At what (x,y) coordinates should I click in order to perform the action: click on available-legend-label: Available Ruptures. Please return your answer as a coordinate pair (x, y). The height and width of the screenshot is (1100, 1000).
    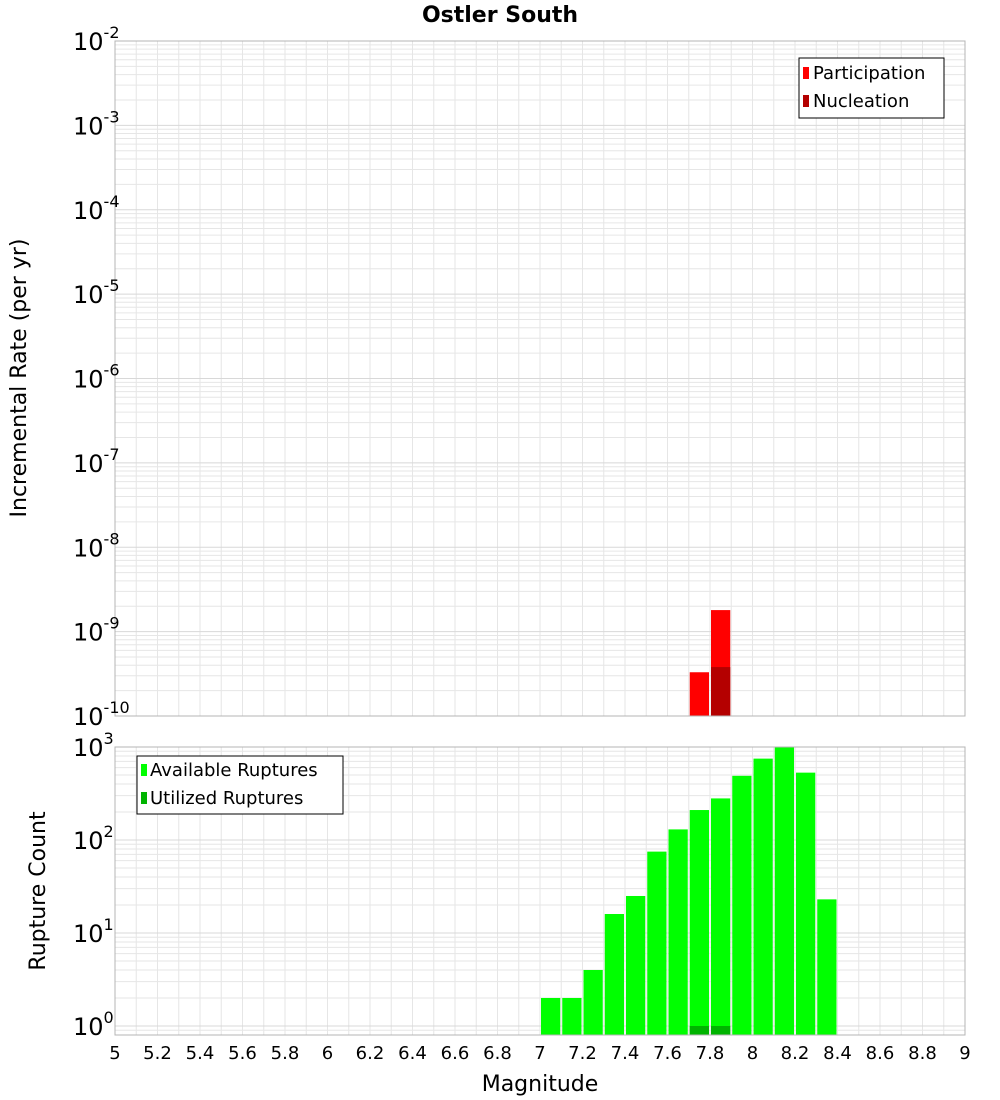
    Looking at the image, I should click on (234, 770).